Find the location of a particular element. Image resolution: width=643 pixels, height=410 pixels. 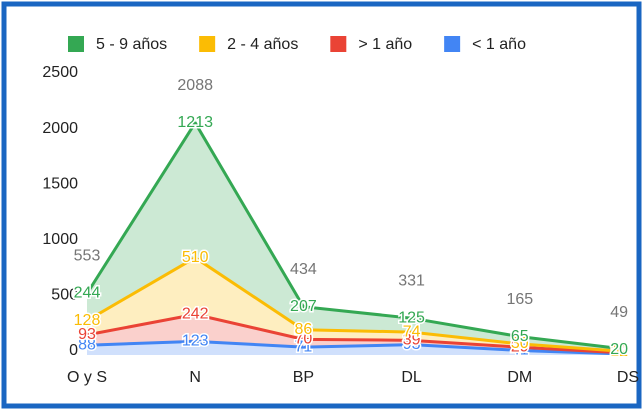

total-label: 49 is located at coordinates (619, 312).